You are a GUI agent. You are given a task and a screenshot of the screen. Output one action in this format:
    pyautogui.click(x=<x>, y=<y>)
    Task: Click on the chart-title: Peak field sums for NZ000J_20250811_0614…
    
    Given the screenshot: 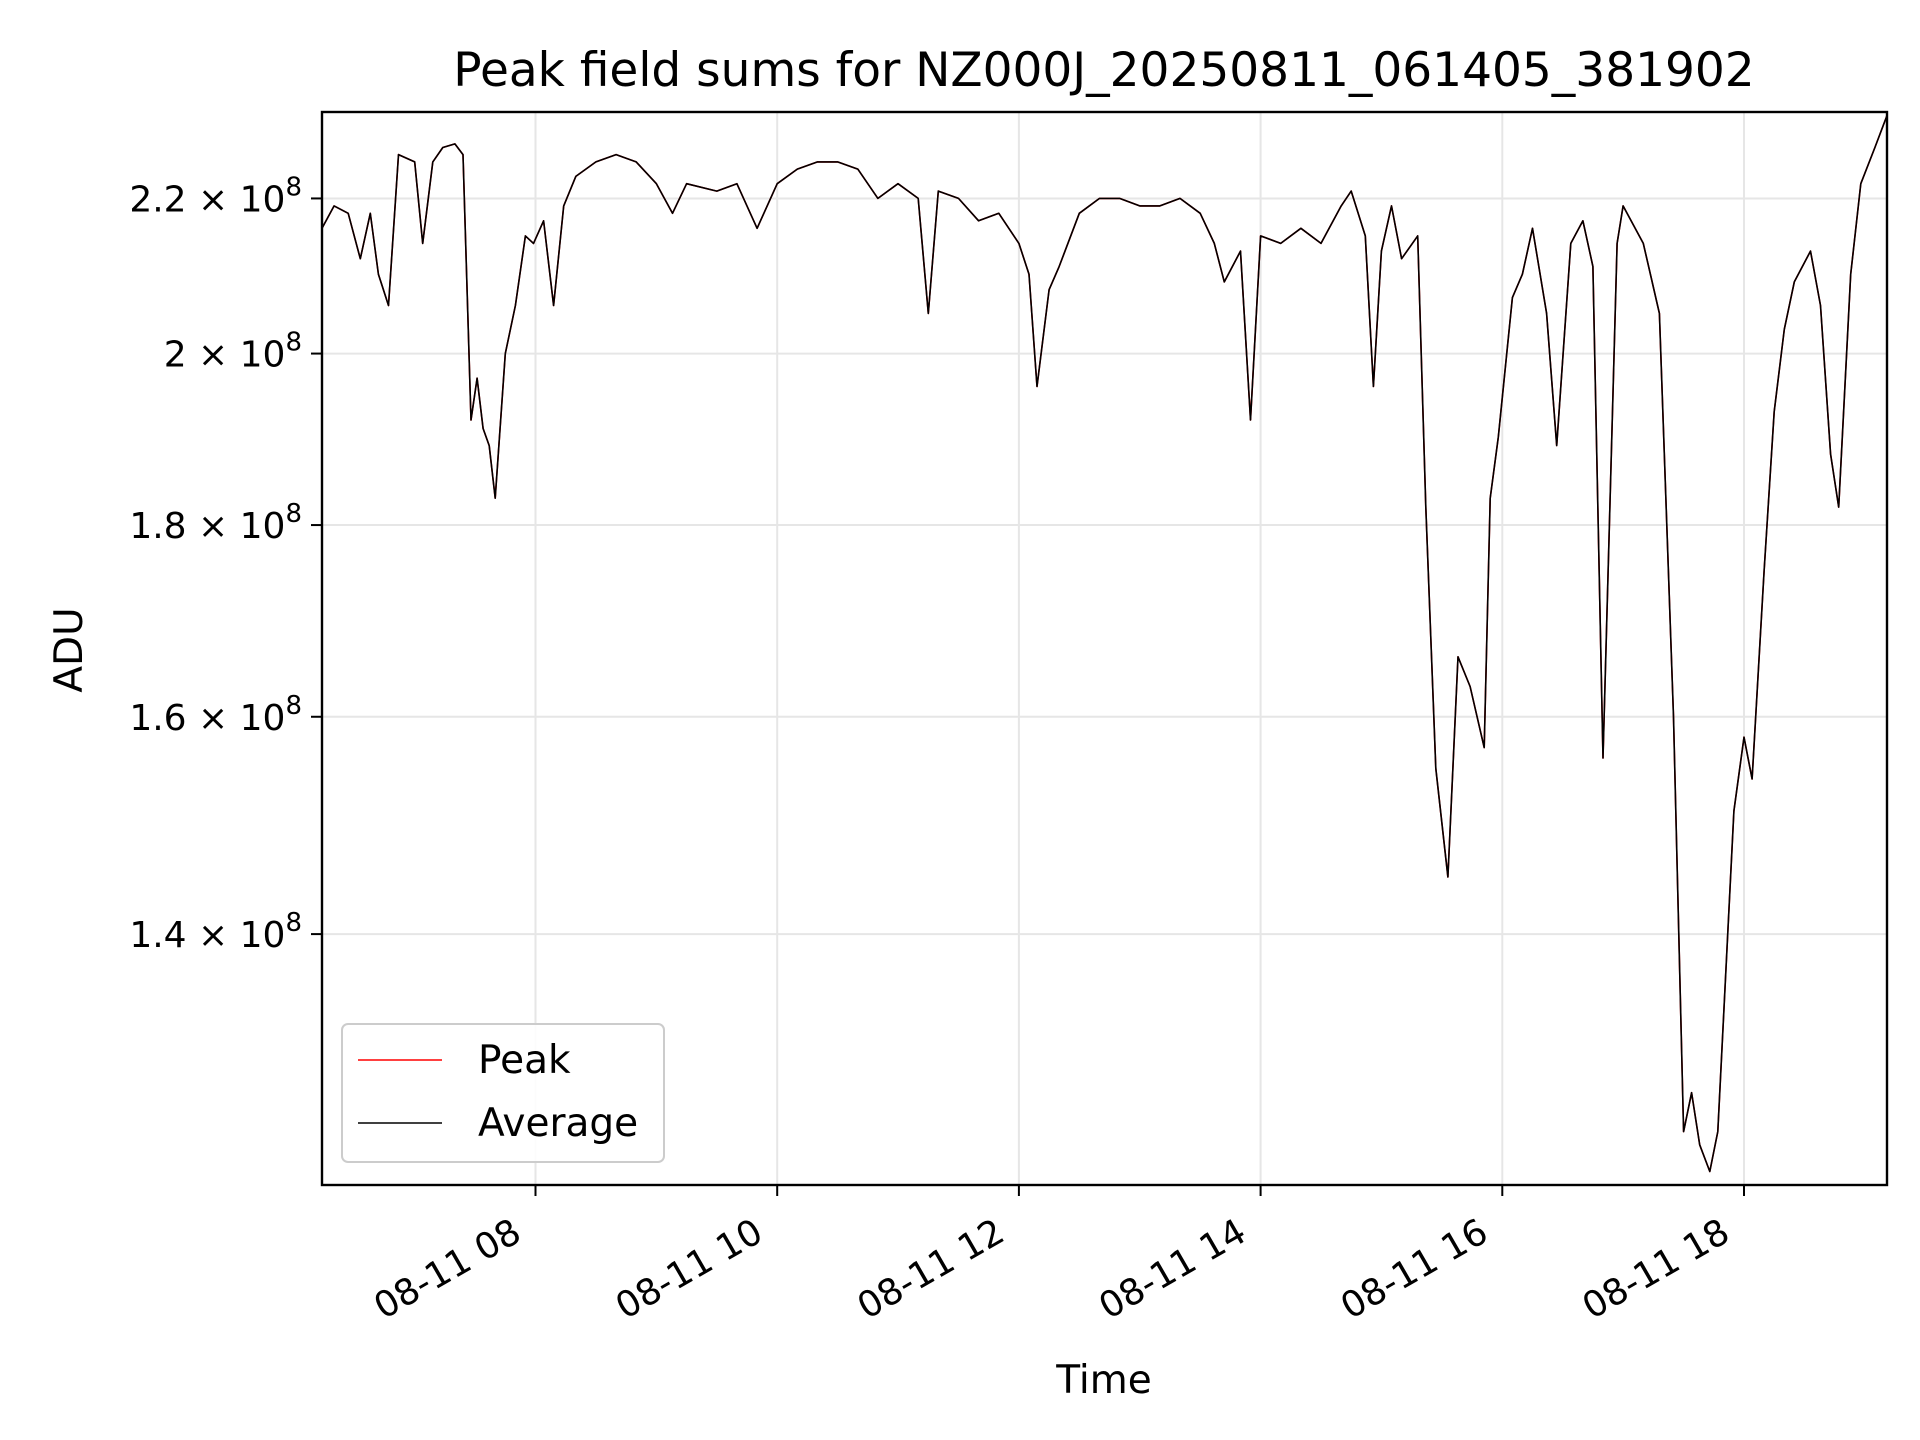 What is the action you would take?
    pyautogui.click(x=1103, y=70)
    